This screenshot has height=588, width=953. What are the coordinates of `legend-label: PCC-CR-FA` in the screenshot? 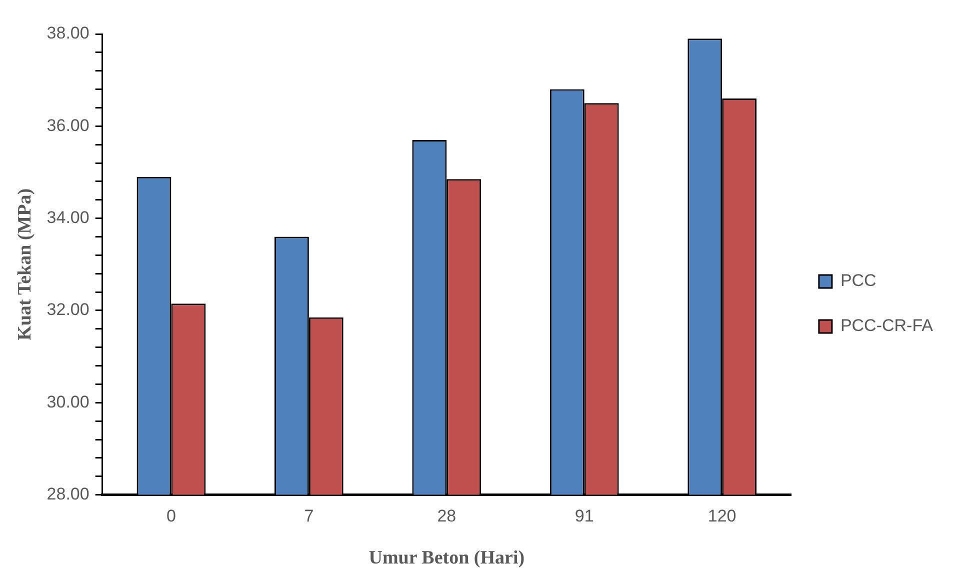 It's located at (887, 326).